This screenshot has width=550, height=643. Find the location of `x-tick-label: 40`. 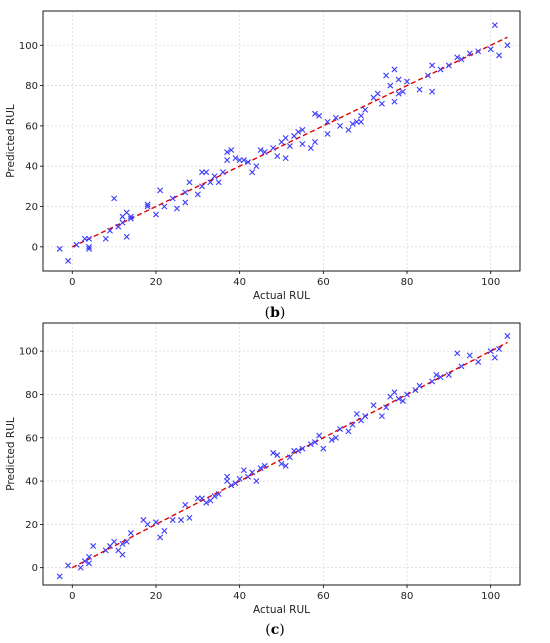

x-tick-label: 40 is located at coordinates (239, 282).